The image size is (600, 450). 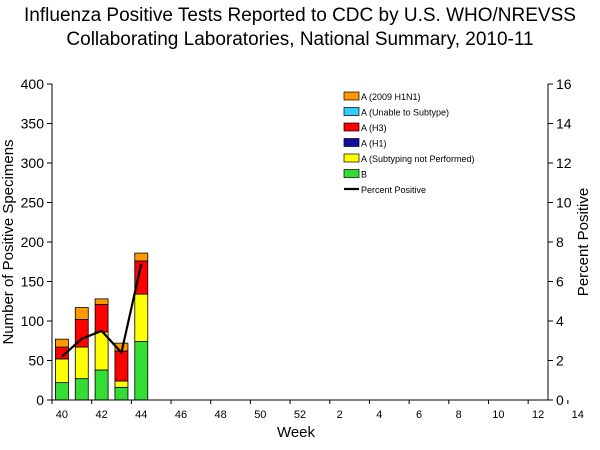 I want to click on legend-swatch-a-h3, so click(x=351, y=127).